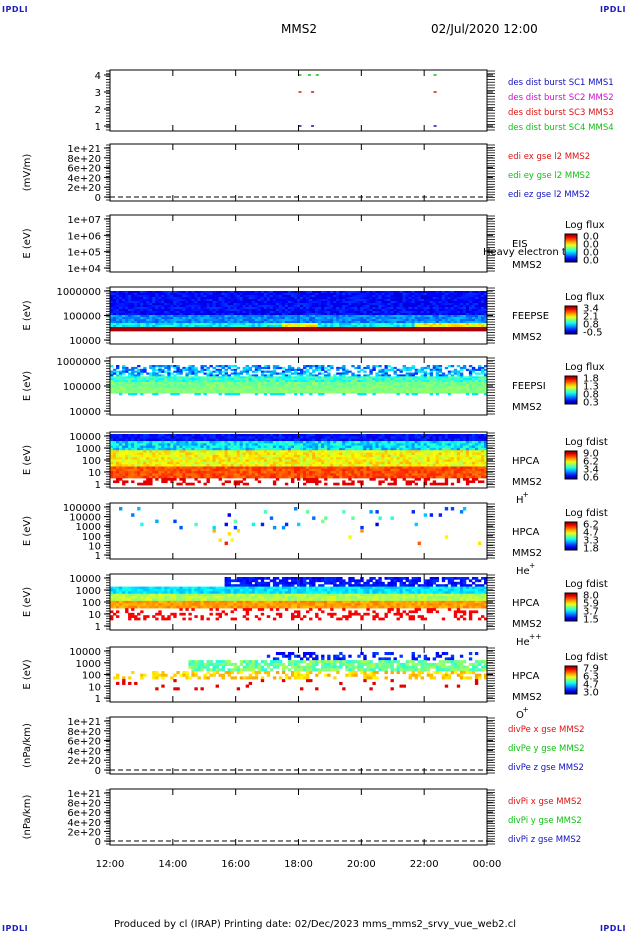  I want to click on y-tick-label: 1e+06, so click(84, 236).